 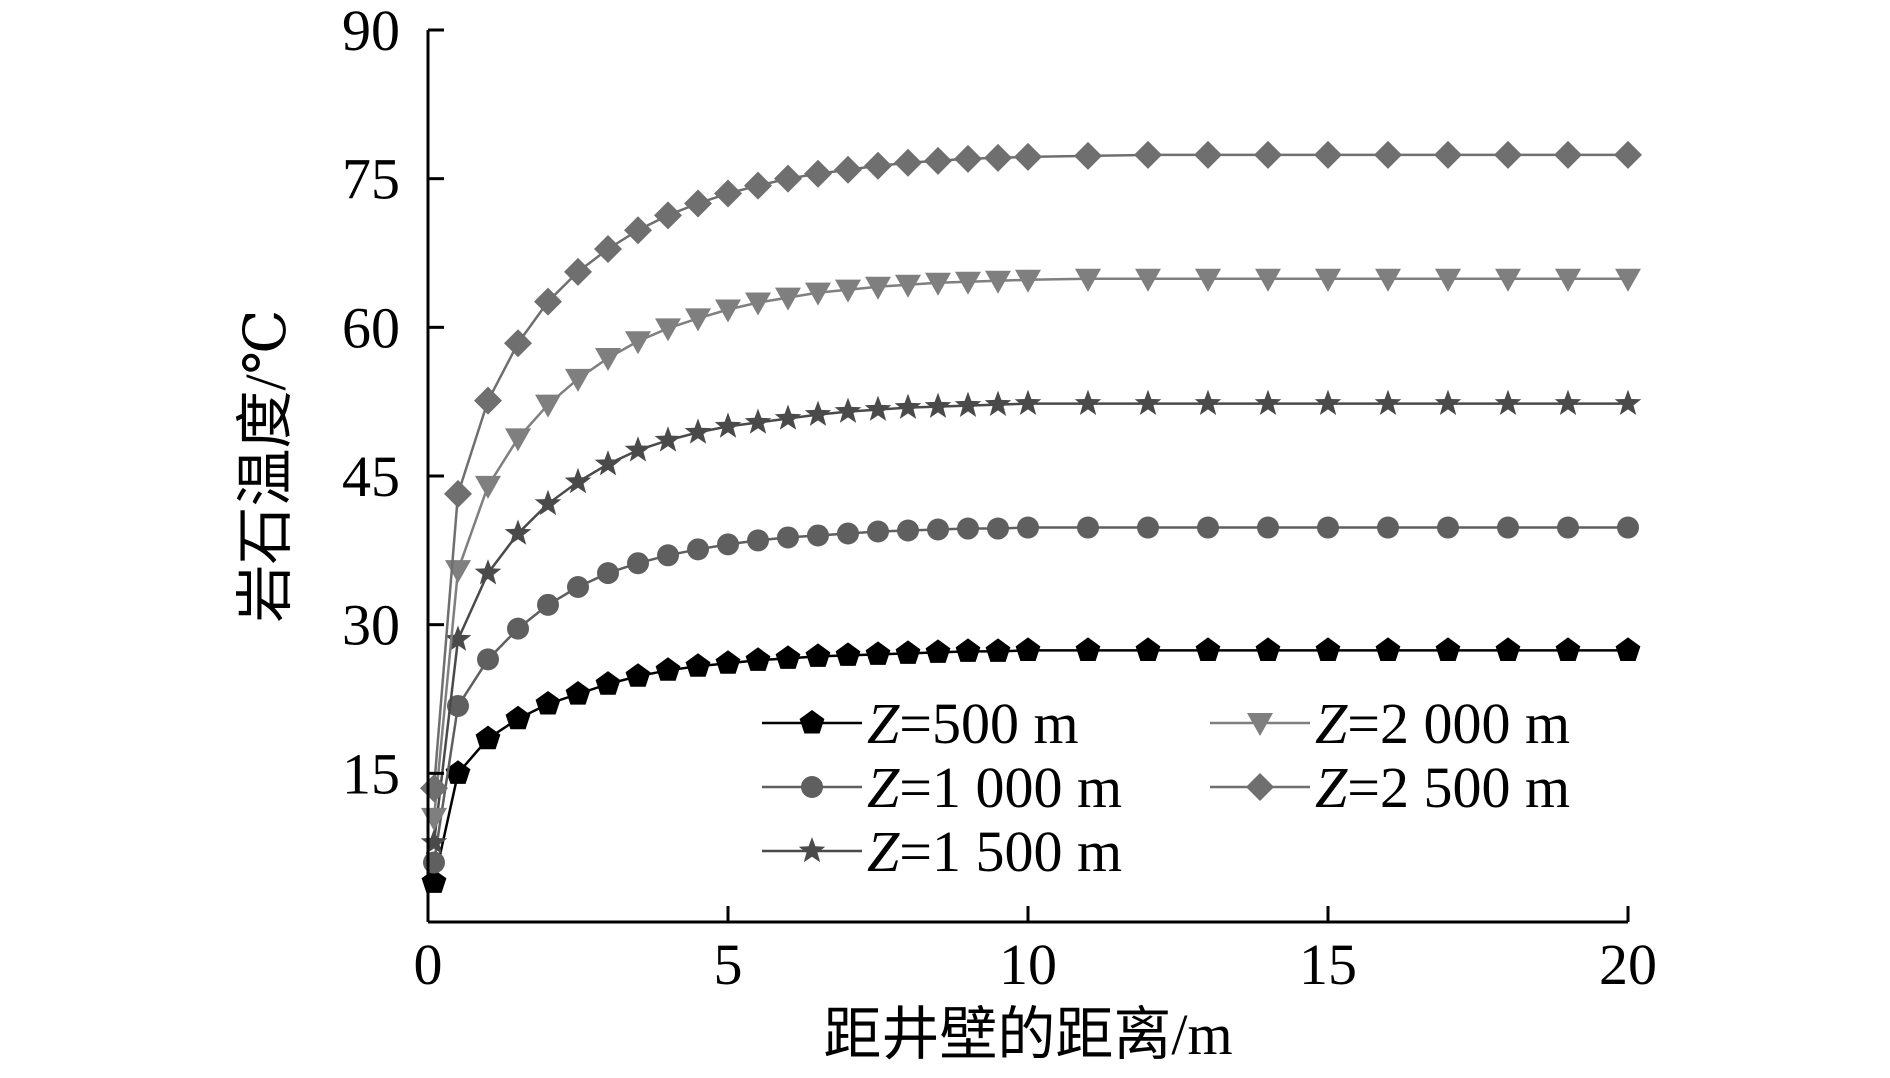 What do you see at coordinates (1028, 964) in the screenshot?
I see `x-tick-label: 10` at bounding box center [1028, 964].